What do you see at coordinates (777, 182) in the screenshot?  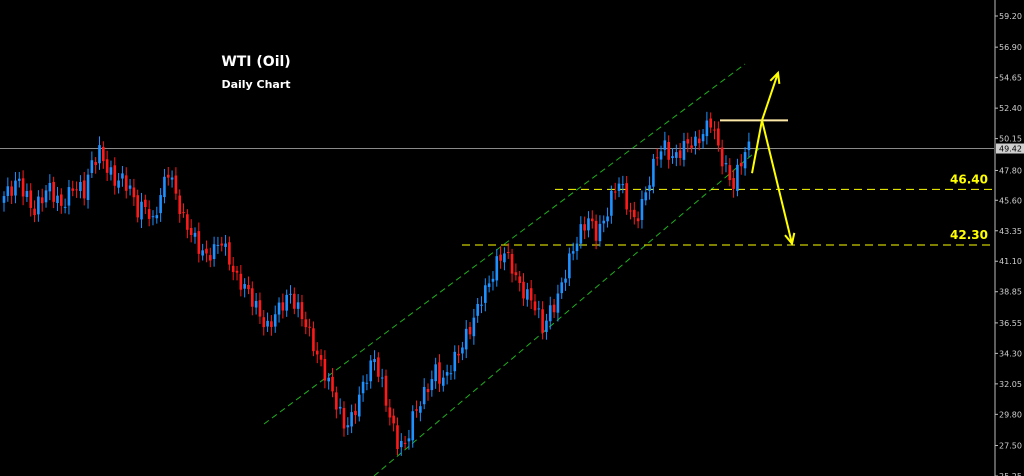 I see `arrow-down-shaft` at bounding box center [777, 182].